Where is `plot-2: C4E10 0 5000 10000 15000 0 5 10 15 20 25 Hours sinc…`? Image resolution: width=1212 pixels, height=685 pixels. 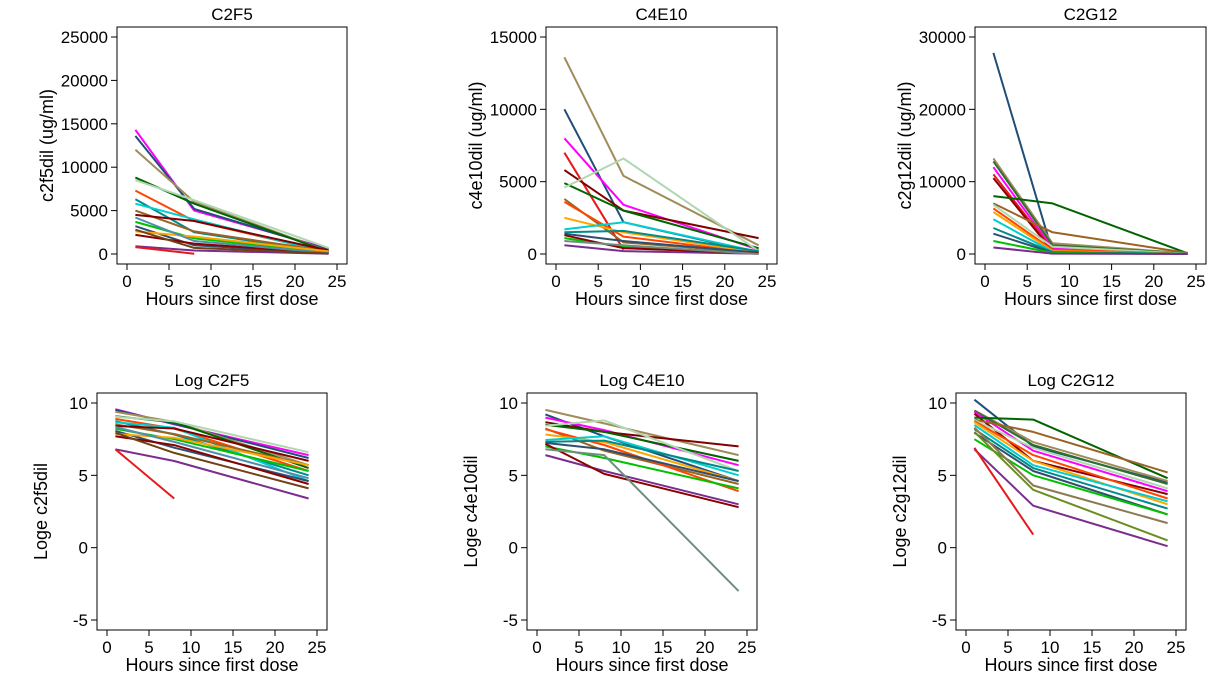 plot-2: C4E10 0 5000 10000 15000 0 5 10 15 20 25 Hours sinc… is located at coordinates (622, 157).